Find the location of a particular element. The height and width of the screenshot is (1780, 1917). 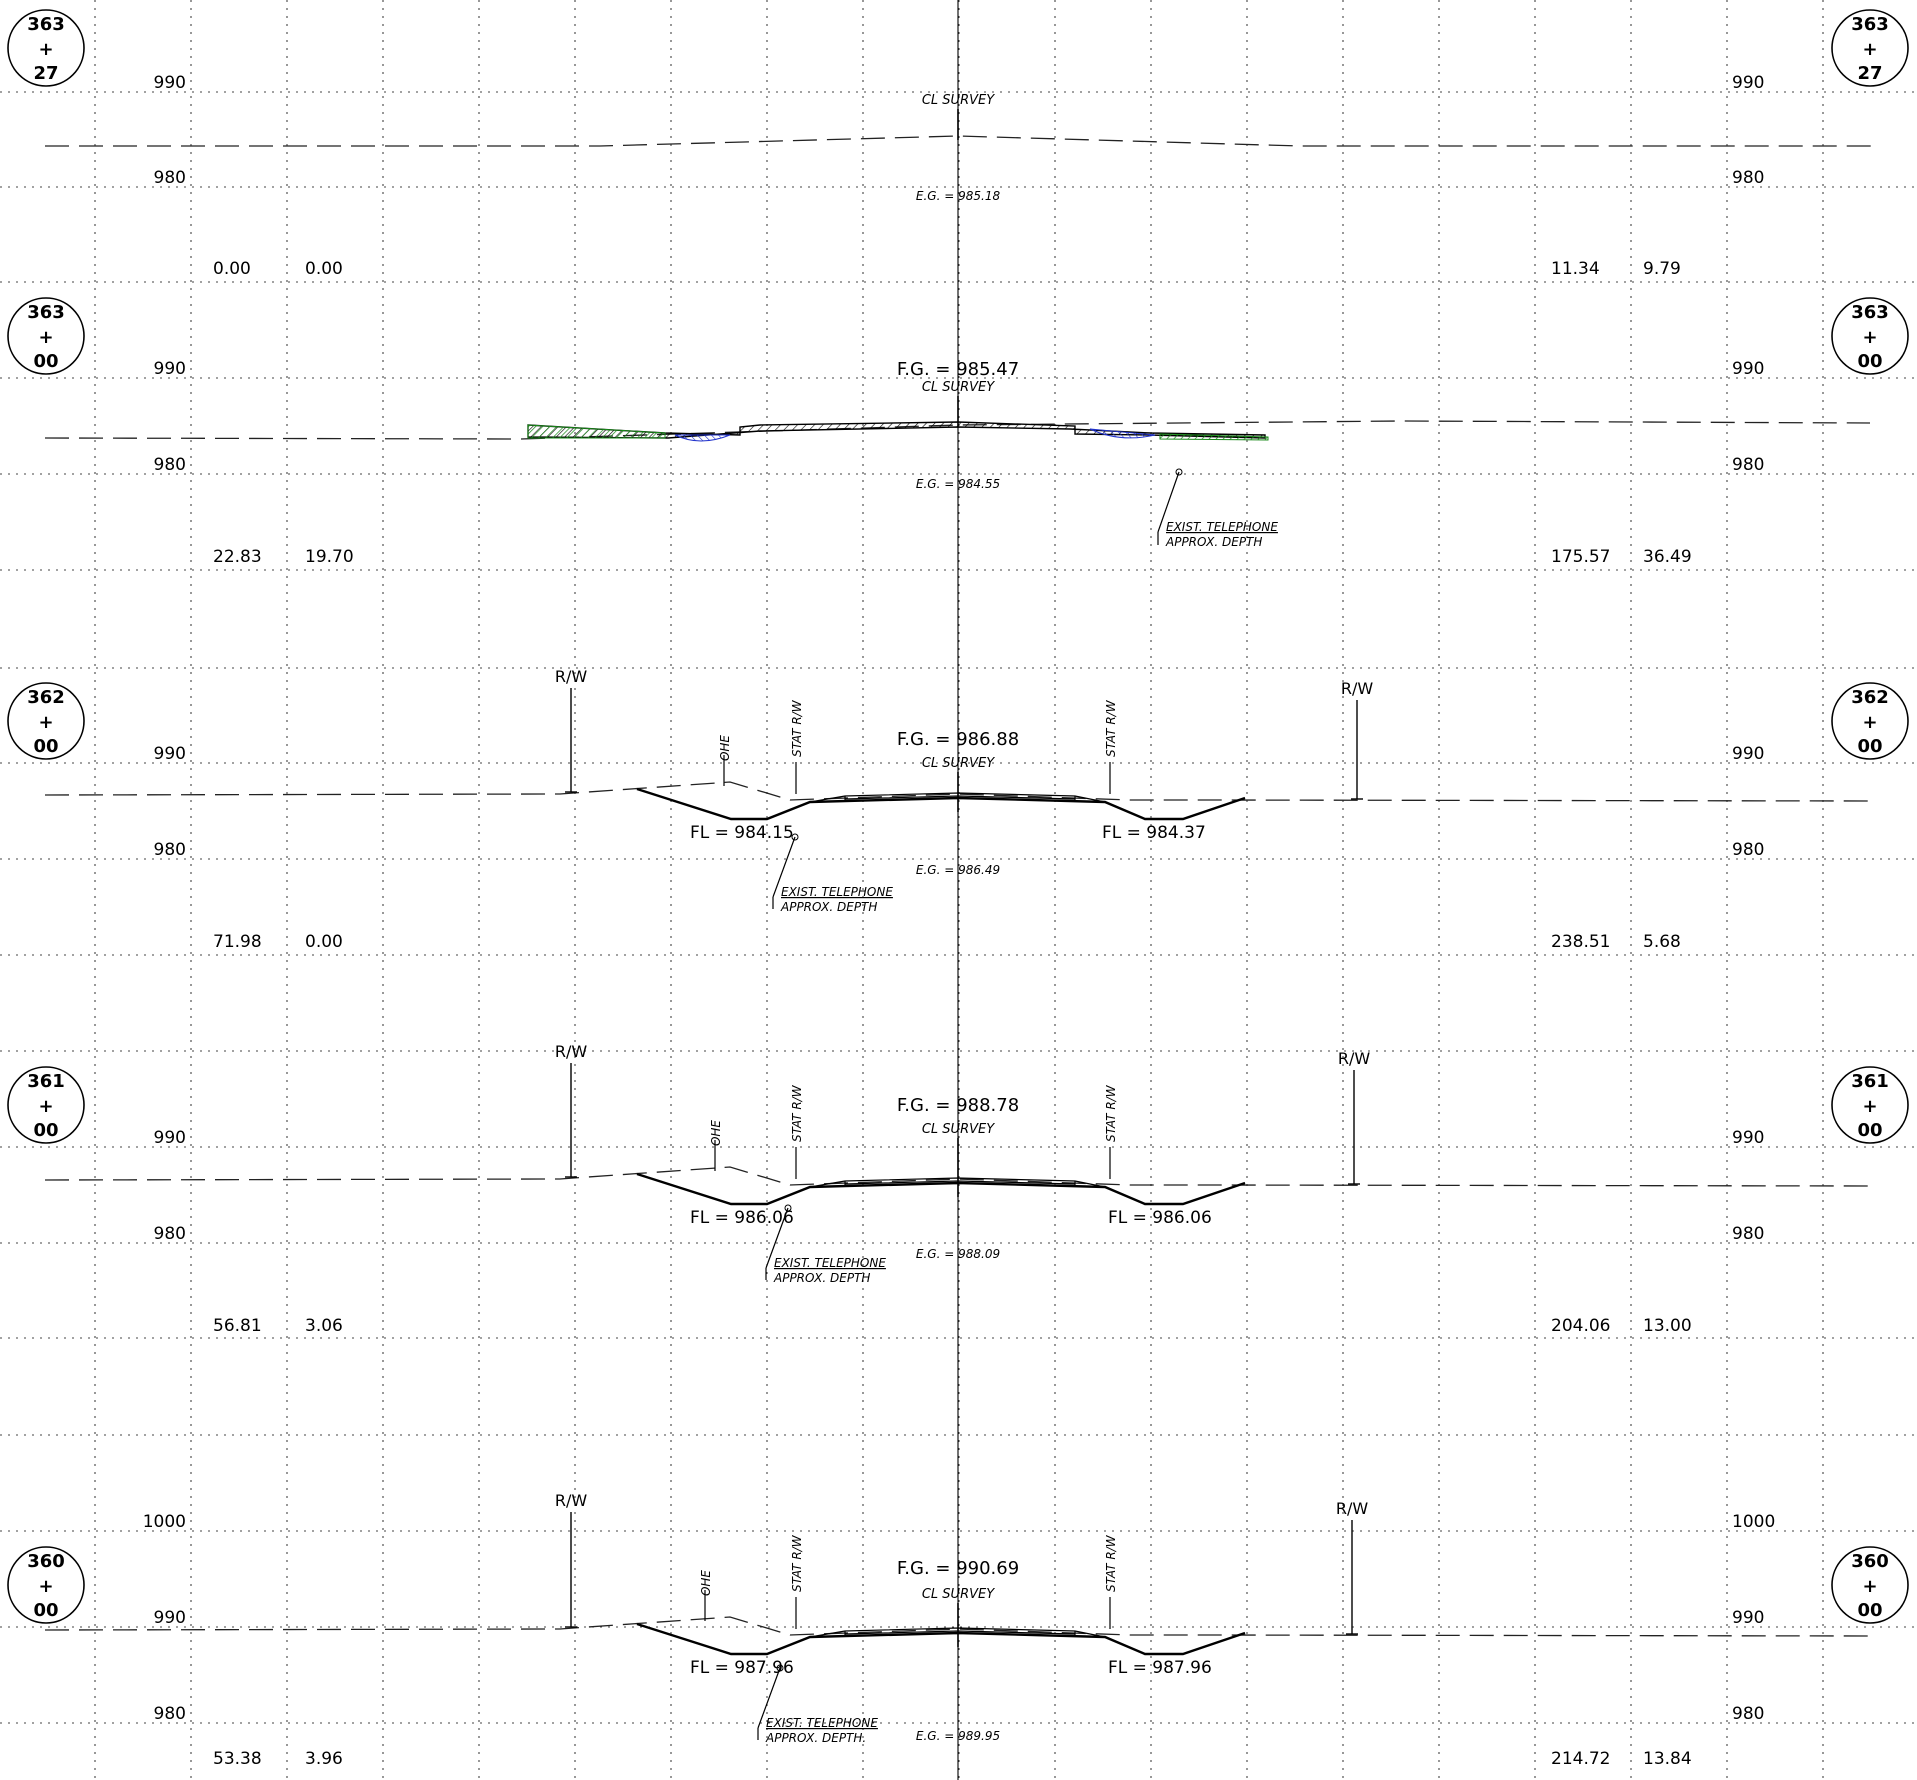

fl-label-right: FL = 986.06 is located at coordinates (1160, 1218).